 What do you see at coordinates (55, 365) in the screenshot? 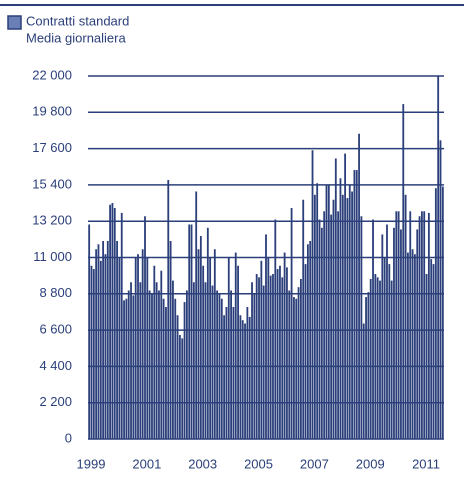
I see `y-tick-label: 4 400` at bounding box center [55, 365].